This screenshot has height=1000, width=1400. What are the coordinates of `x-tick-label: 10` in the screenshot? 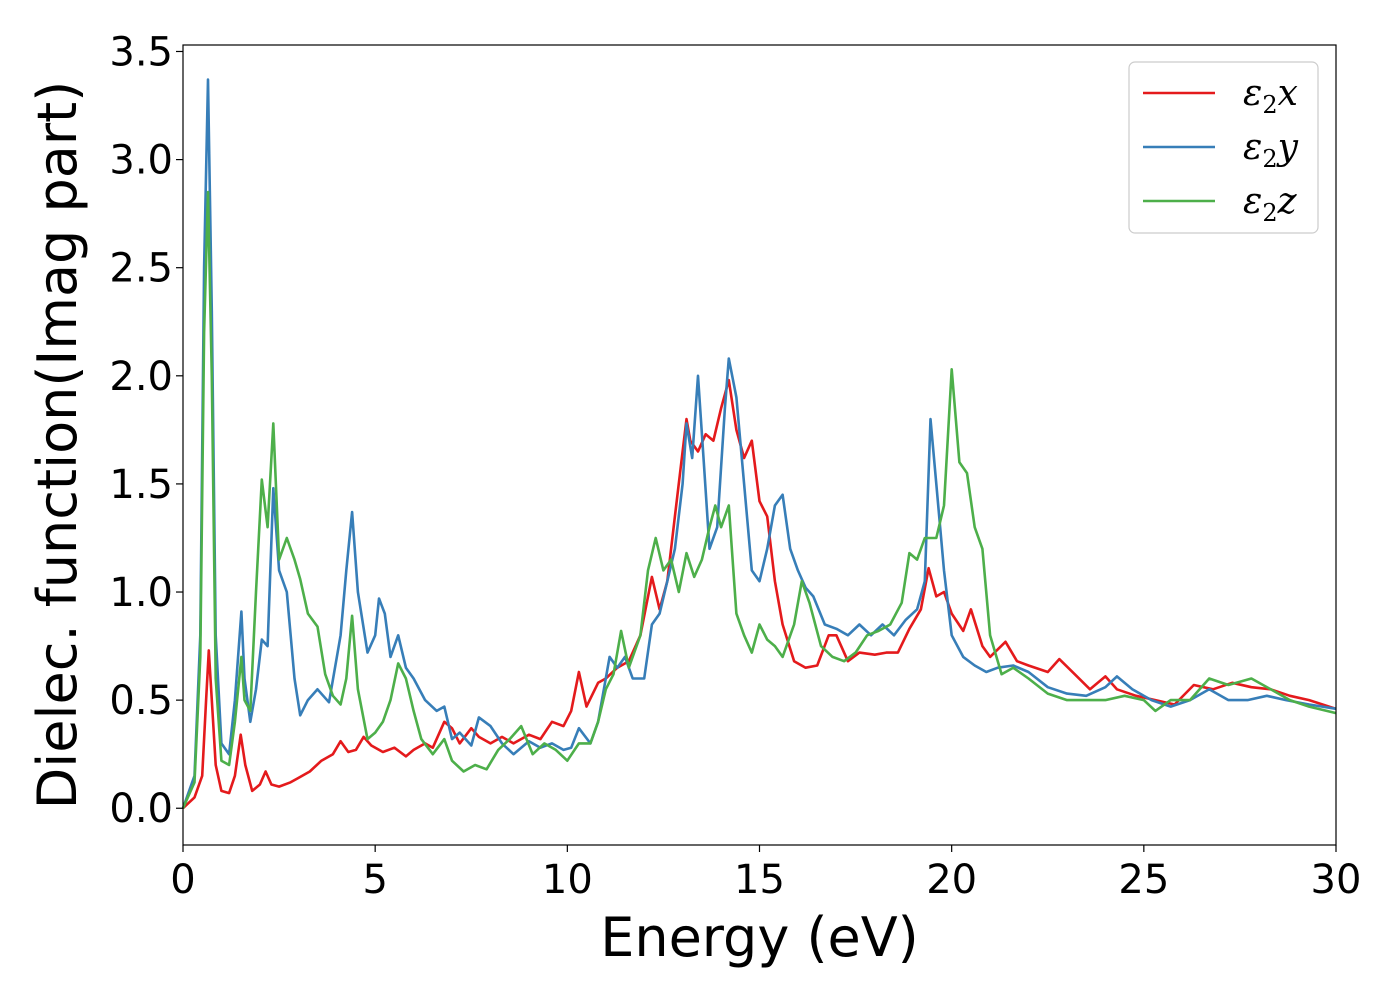 It's located at (567, 880).